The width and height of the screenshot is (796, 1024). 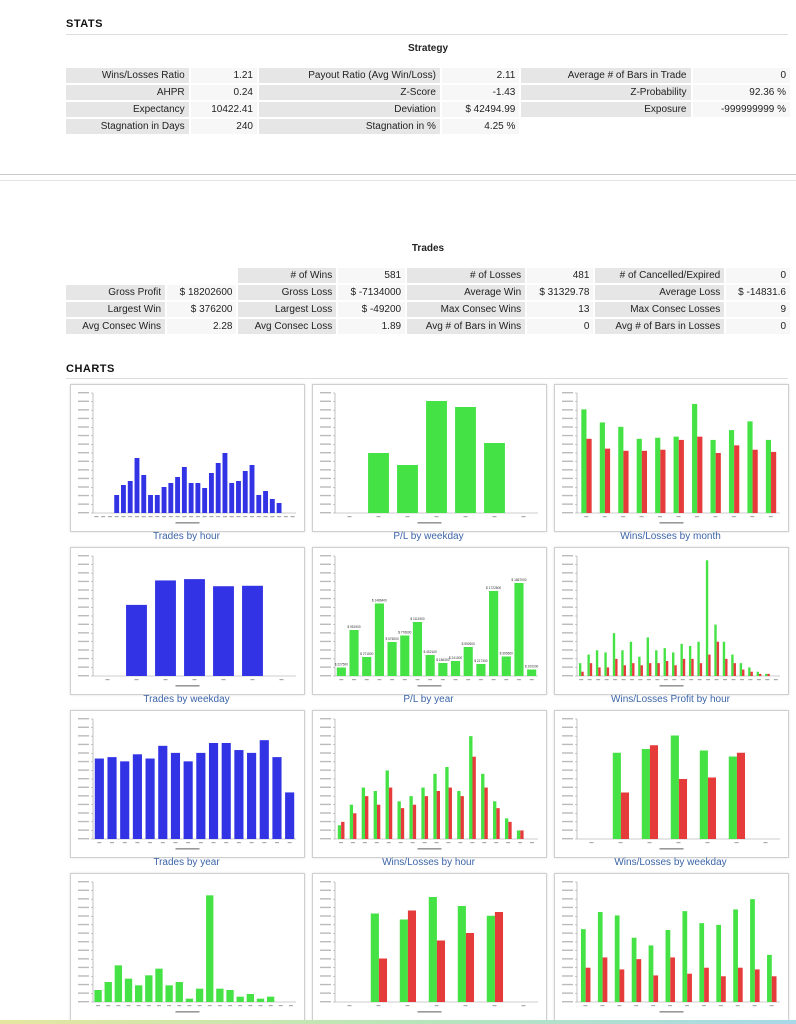 I want to click on chart-caption-pl-by-weekday: P/L by weekday, so click(x=428, y=536).